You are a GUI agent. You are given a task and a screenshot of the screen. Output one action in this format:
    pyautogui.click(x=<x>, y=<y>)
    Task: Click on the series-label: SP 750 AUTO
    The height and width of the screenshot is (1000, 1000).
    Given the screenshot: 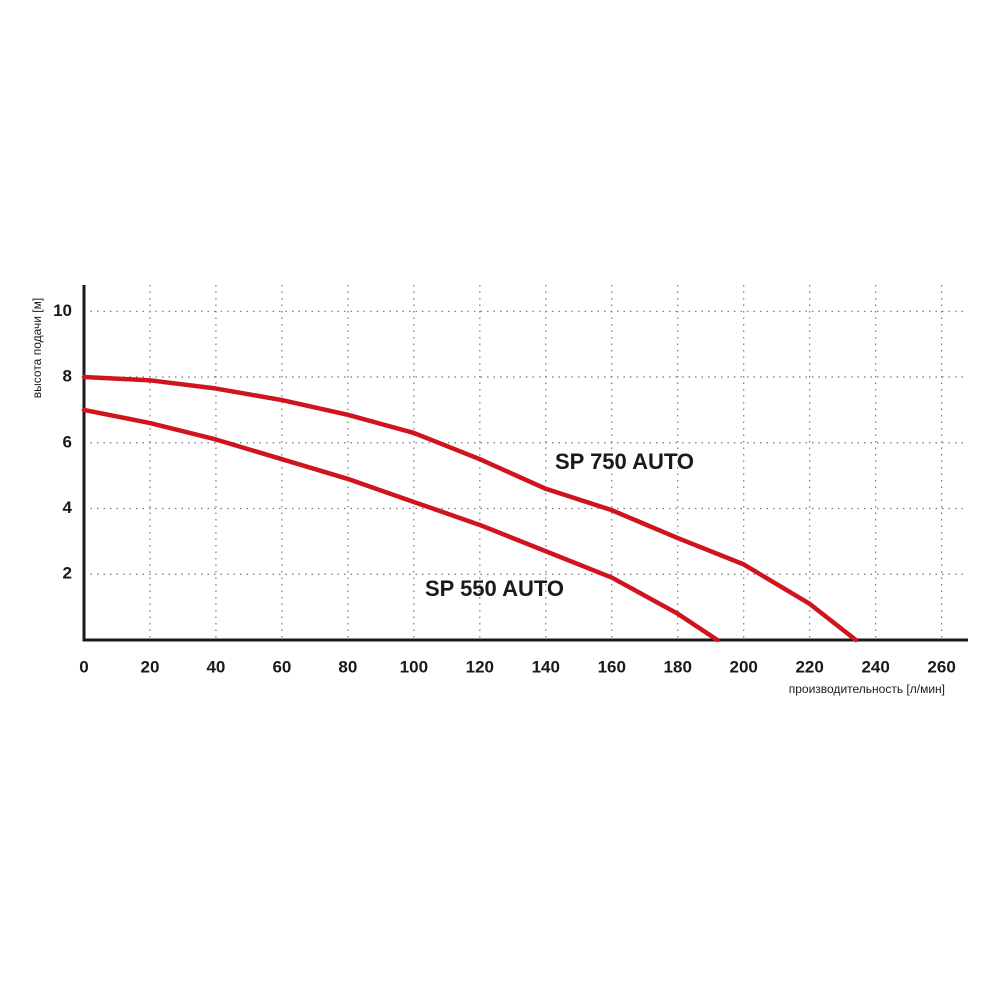 What is the action you would take?
    pyautogui.click(x=624, y=461)
    